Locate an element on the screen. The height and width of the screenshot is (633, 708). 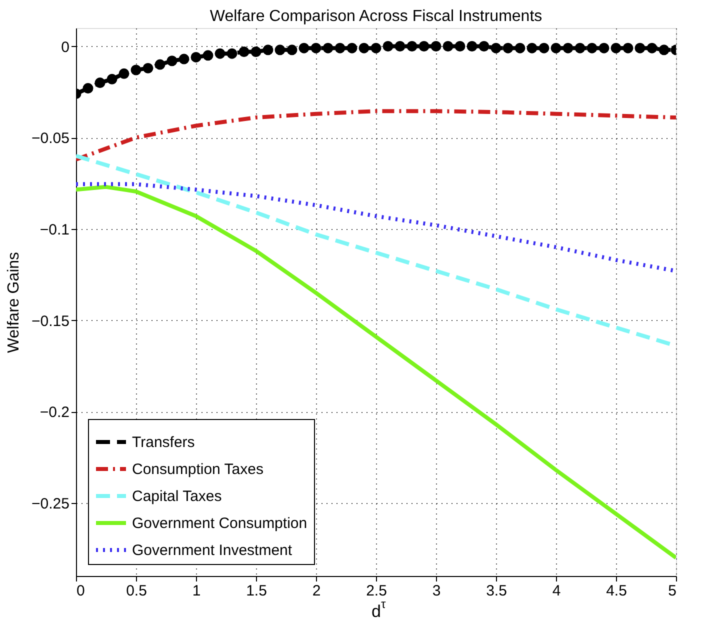
x-tick-label: 3 is located at coordinates (436, 591).